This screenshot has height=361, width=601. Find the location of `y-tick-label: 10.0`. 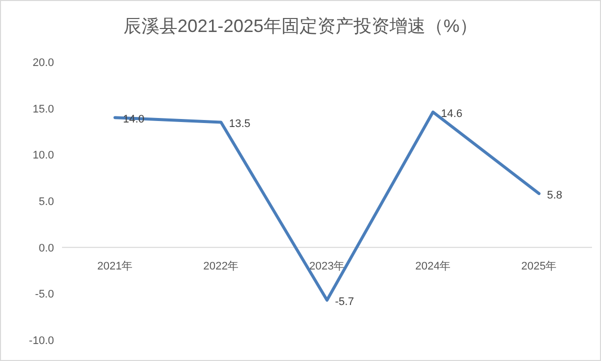

y-tick-label: 10.0 is located at coordinates (43, 156).